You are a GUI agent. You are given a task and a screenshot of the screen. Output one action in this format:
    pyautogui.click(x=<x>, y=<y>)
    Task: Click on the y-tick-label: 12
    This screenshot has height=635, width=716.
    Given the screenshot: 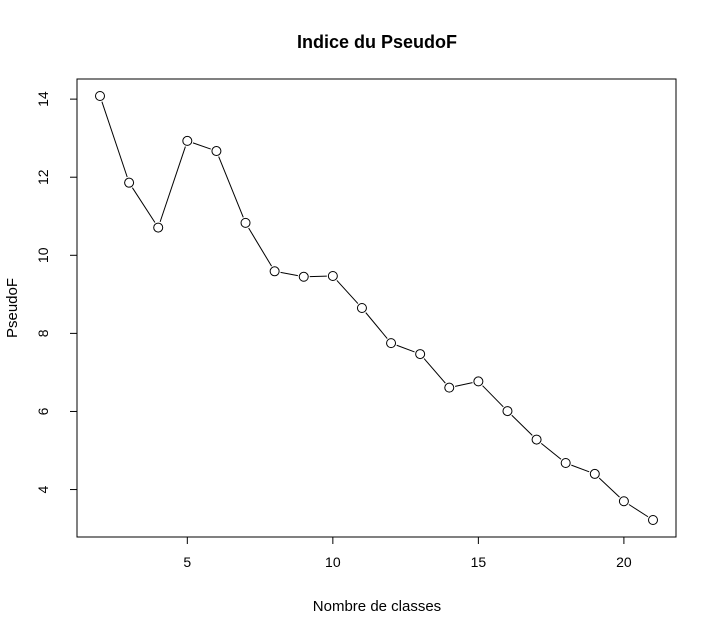 What is the action you would take?
    pyautogui.click(x=43, y=177)
    